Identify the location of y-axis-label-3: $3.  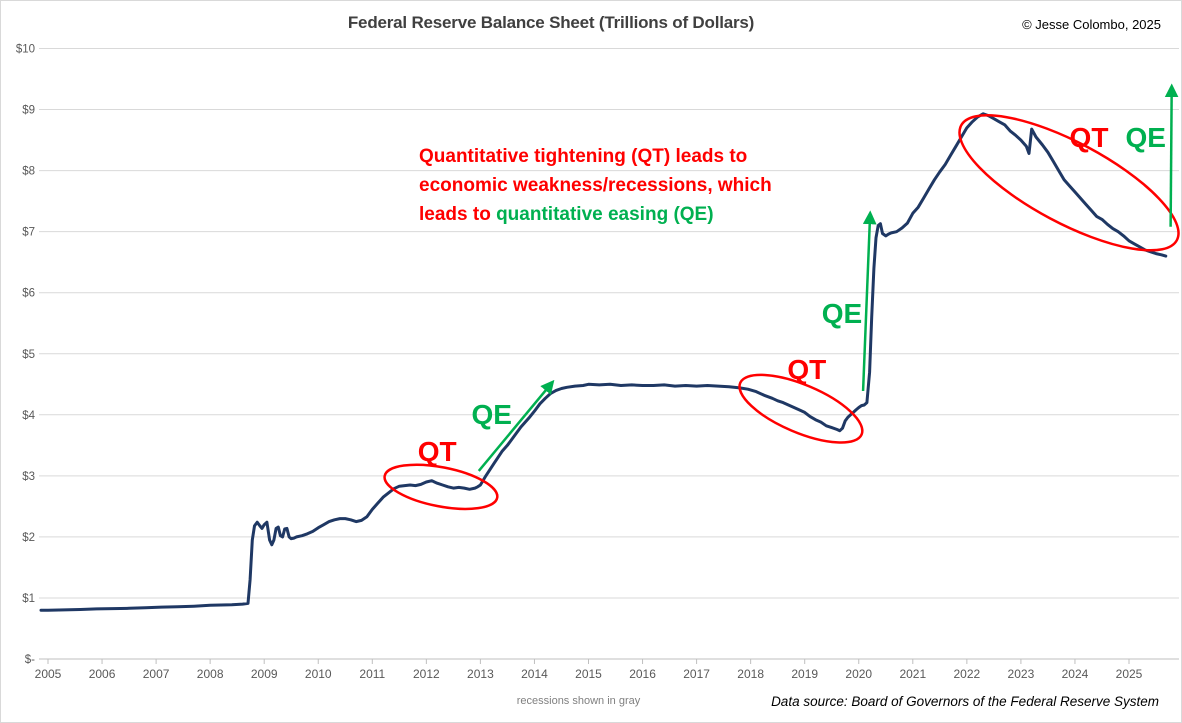
(28, 477).